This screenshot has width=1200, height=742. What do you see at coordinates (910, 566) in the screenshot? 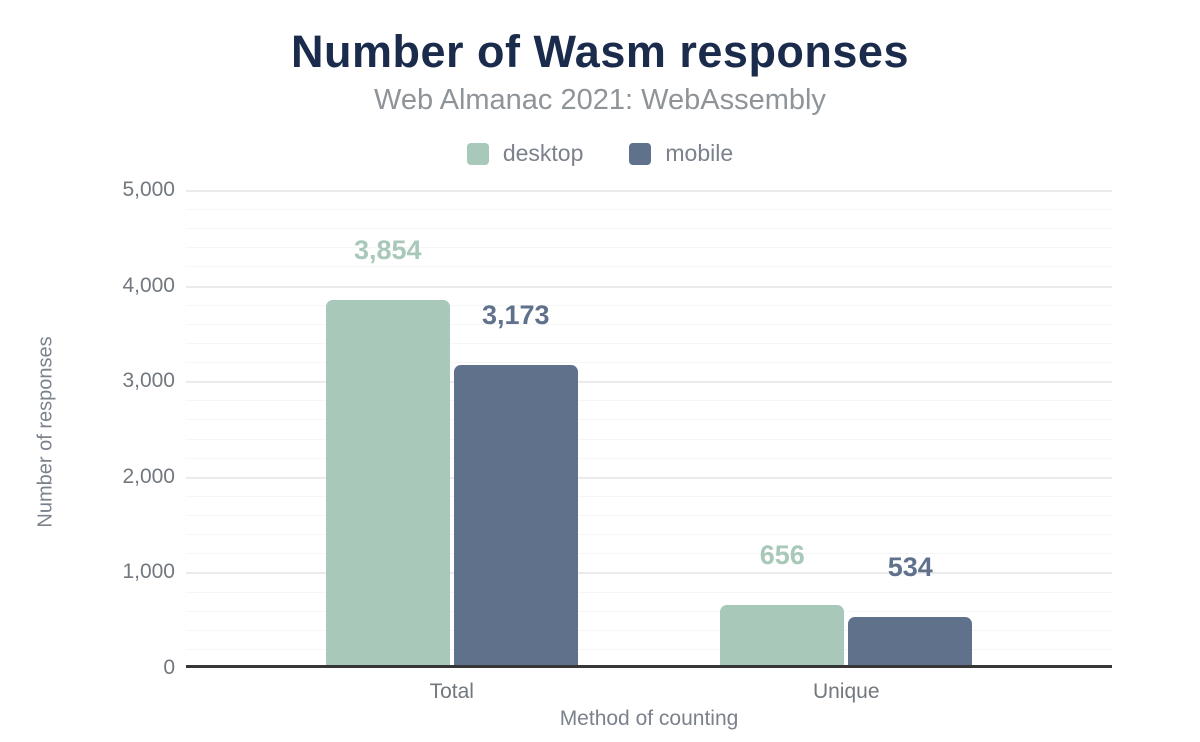
I see `value-label-mobile-unique: 534` at bounding box center [910, 566].